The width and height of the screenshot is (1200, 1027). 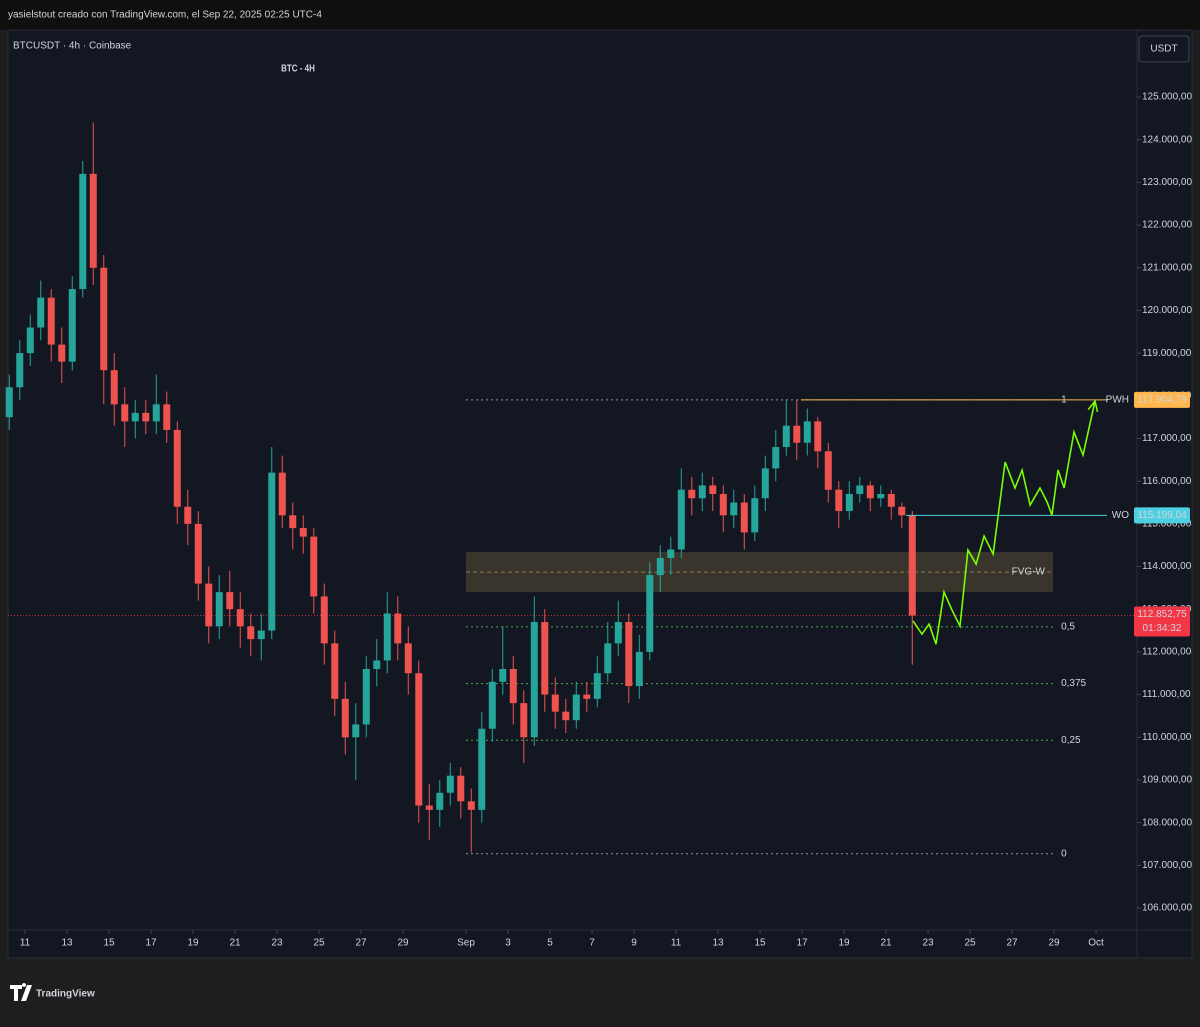 I want to click on countdown: 01:34:32, so click(x=1162, y=628).